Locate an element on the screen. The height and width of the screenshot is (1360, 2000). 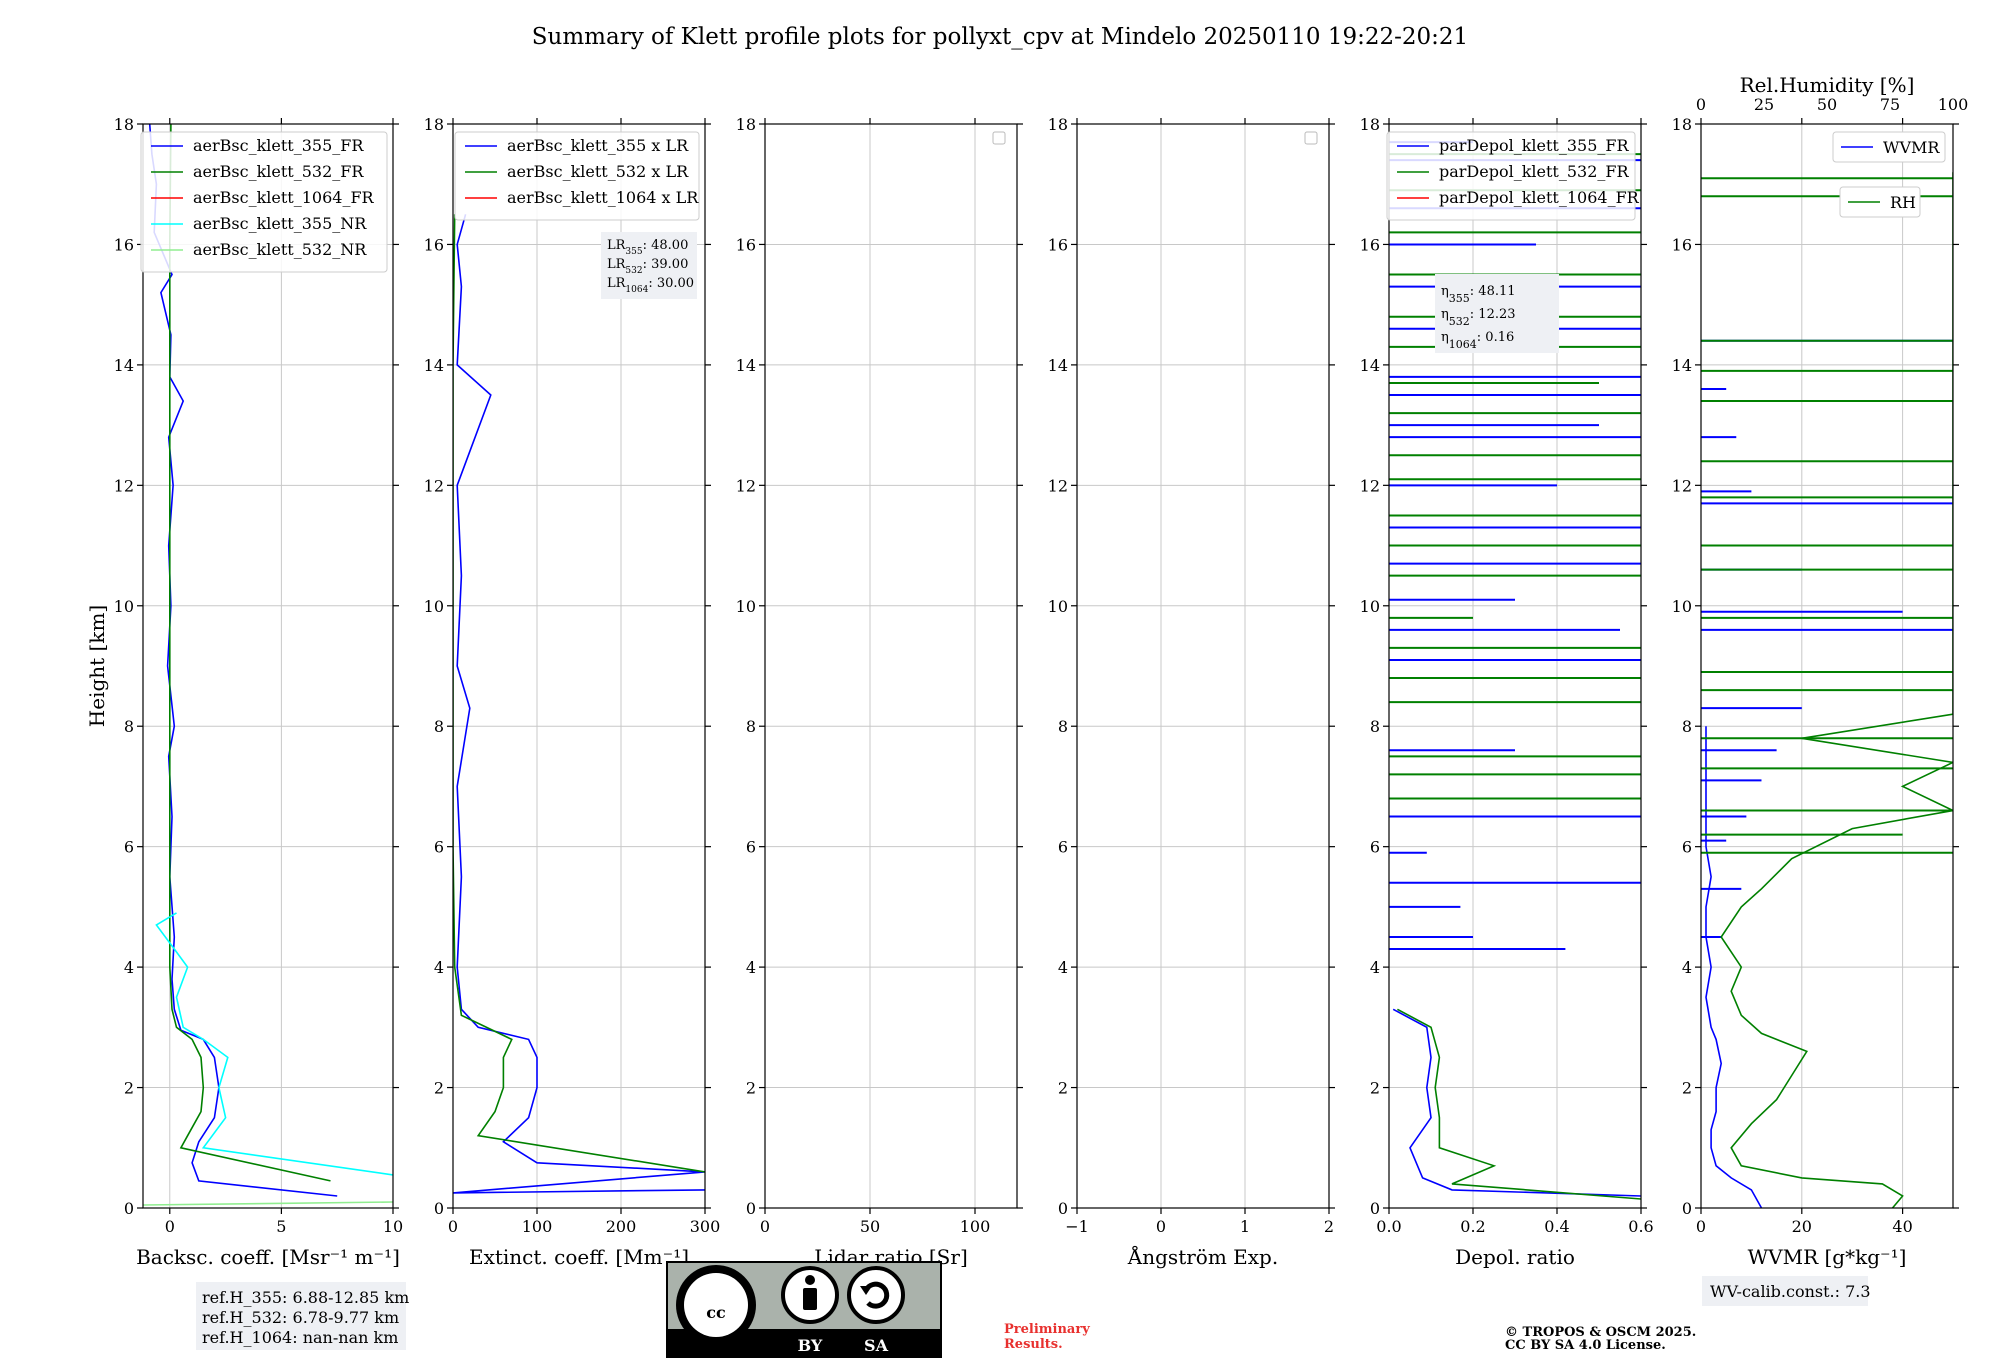
series-aerBsc_klett_532 x LR is located at coordinates (579, 693).